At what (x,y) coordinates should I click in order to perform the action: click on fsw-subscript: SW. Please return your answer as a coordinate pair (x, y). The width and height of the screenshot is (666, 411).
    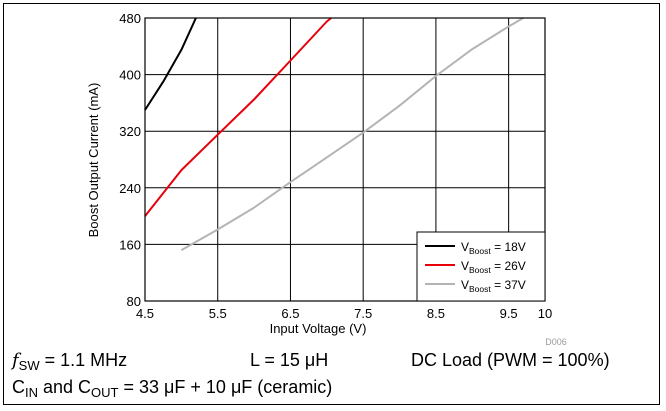
    Looking at the image, I should click on (29, 365).